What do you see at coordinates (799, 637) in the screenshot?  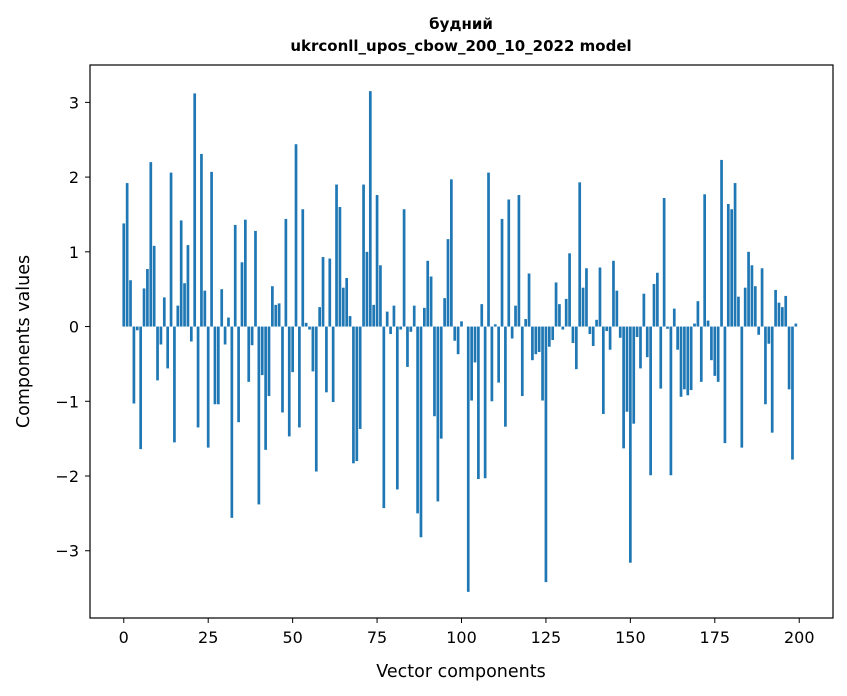 I see `x-tick-label: 200` at bounding box center [799, 637].